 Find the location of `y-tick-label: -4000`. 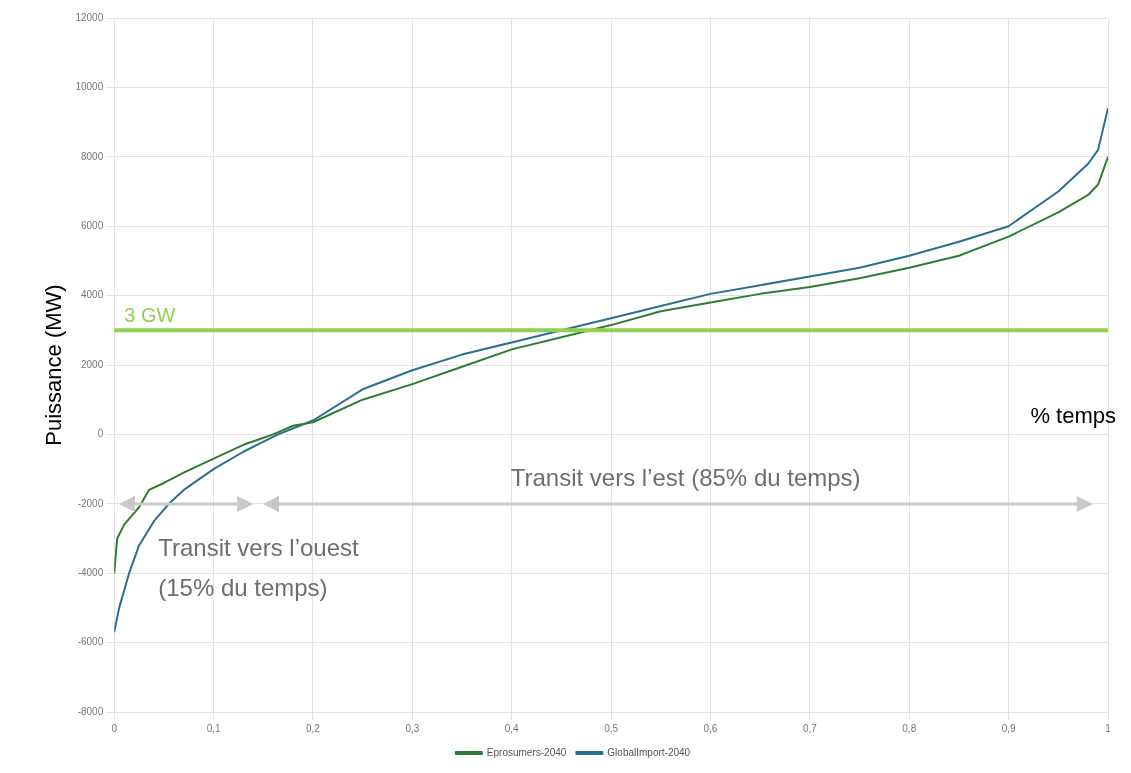

y-tick-label: -4000 is located at coordinates (90, 572).